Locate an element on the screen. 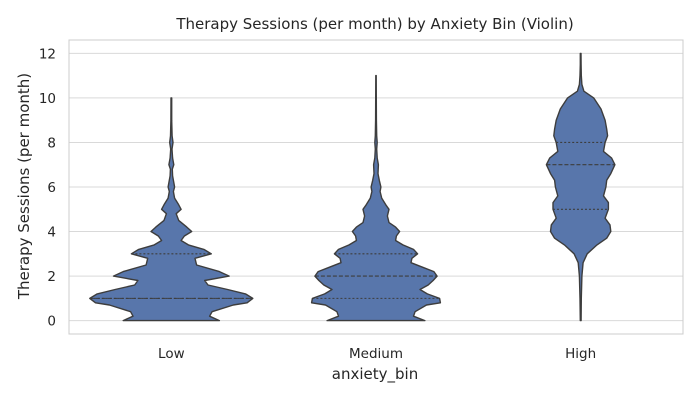 The width and height of the screenshot is (700, 400). y-tick-label: 10 is located at coordinates (47, 99).